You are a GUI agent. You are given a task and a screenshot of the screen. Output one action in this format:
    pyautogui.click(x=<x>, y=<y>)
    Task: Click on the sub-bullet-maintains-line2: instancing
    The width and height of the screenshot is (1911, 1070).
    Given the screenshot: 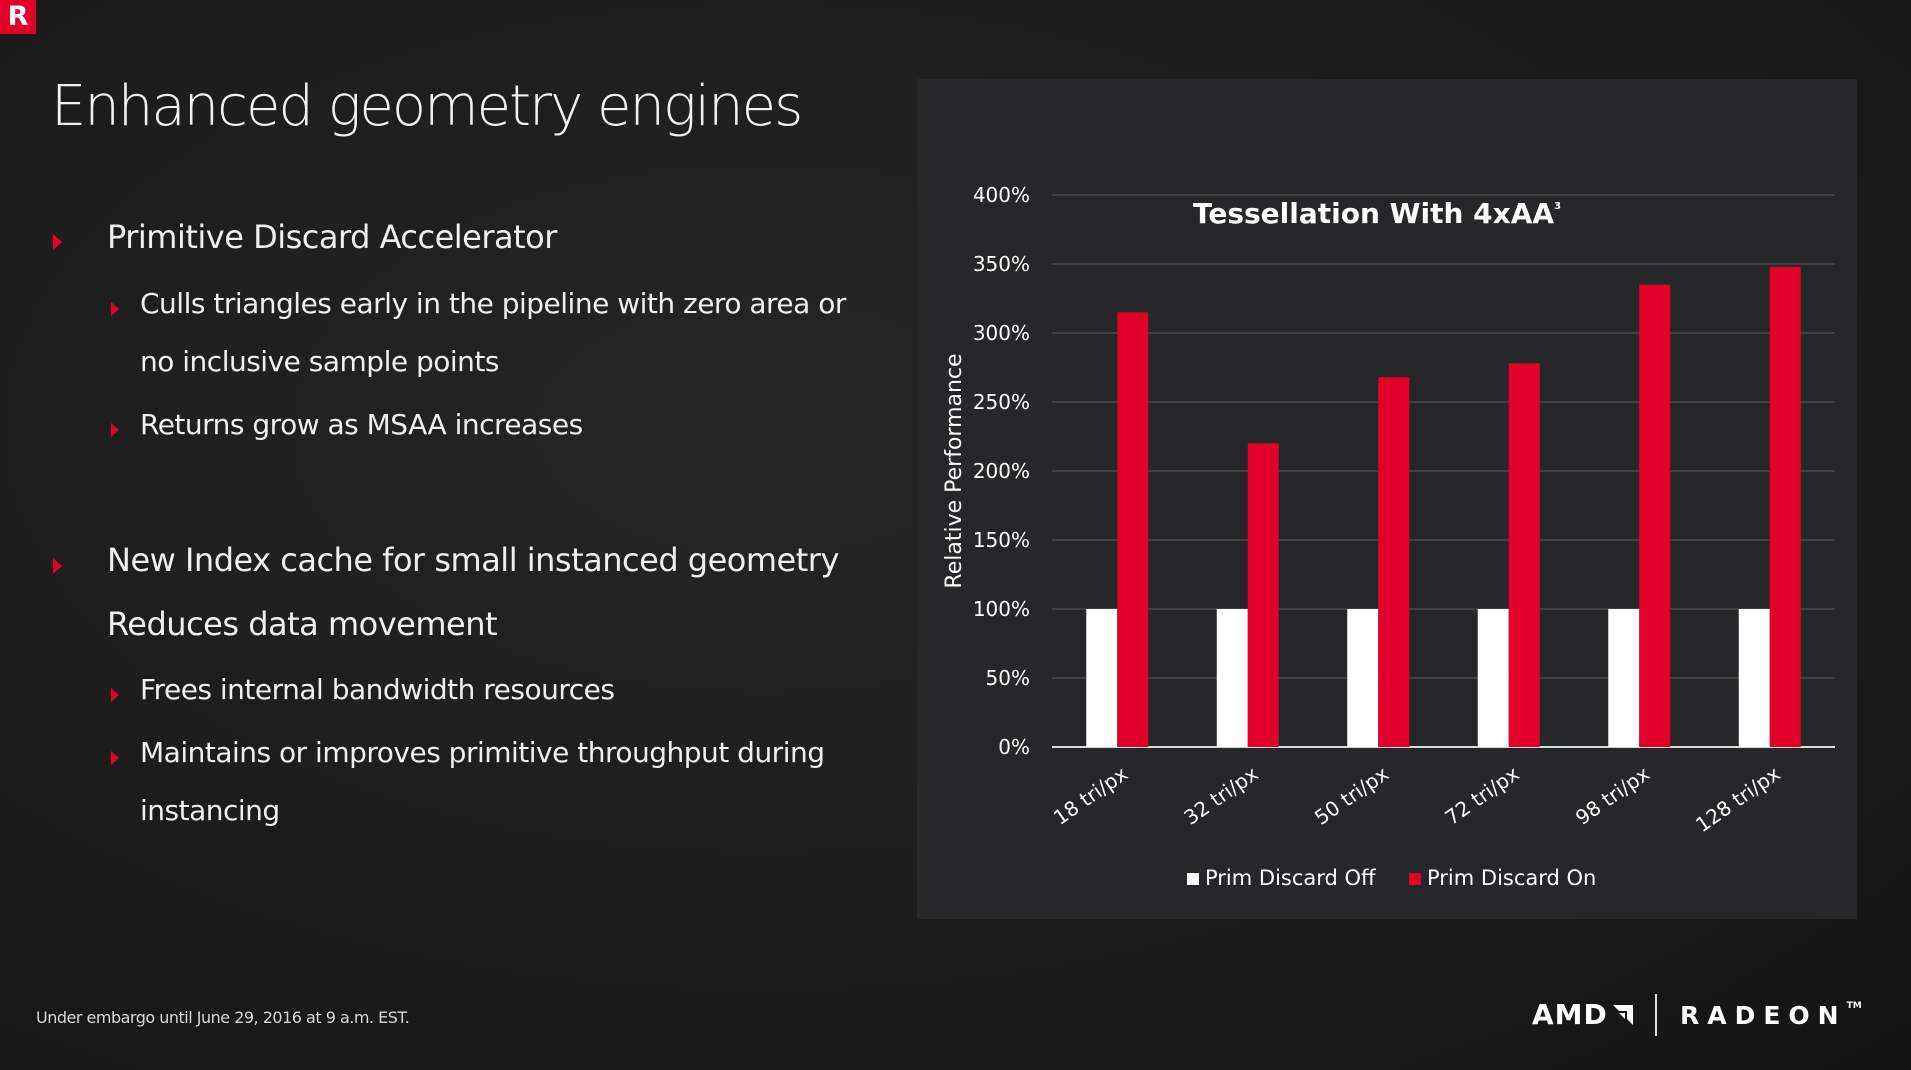 What is the action you would take?
    pyautogui.click(x=210, y=810)
    